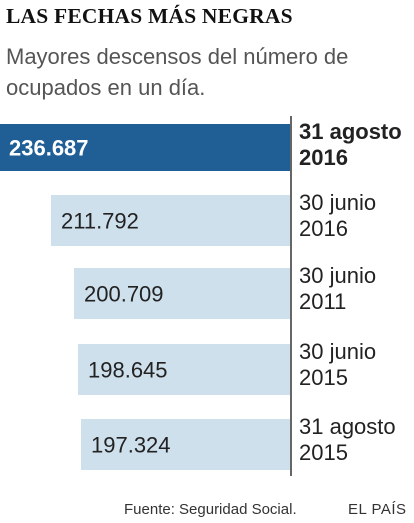  What do you see at coordinates (337, 215) in the screenshot?
I see `category-label-1: 30 junio 2016` at bounding box center [337, 215].